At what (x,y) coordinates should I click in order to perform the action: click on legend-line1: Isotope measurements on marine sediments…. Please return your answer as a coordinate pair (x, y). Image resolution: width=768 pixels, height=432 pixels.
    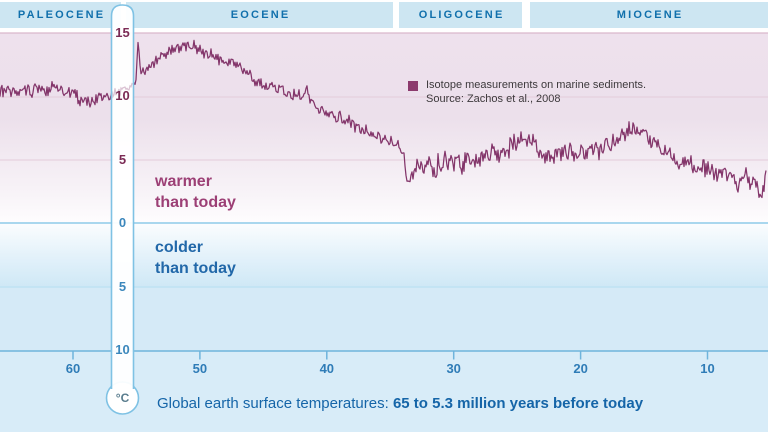
    Looking at the image, I should click on (536, 85).